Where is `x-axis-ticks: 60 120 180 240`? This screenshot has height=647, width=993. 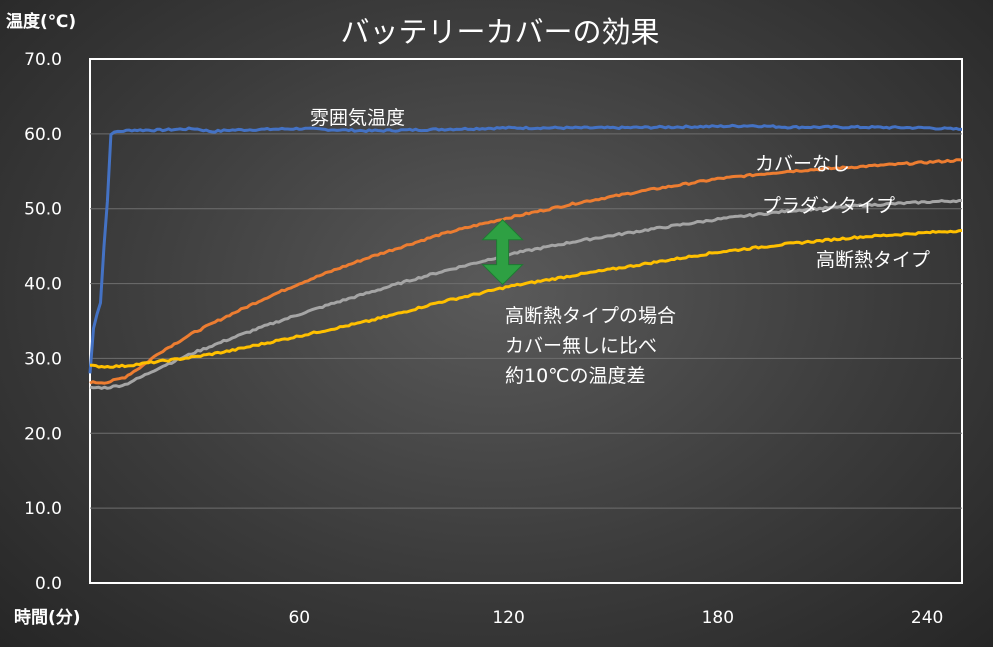 x-axis-ticks: 60 120 180 240 is located at coordinates (615, 618).